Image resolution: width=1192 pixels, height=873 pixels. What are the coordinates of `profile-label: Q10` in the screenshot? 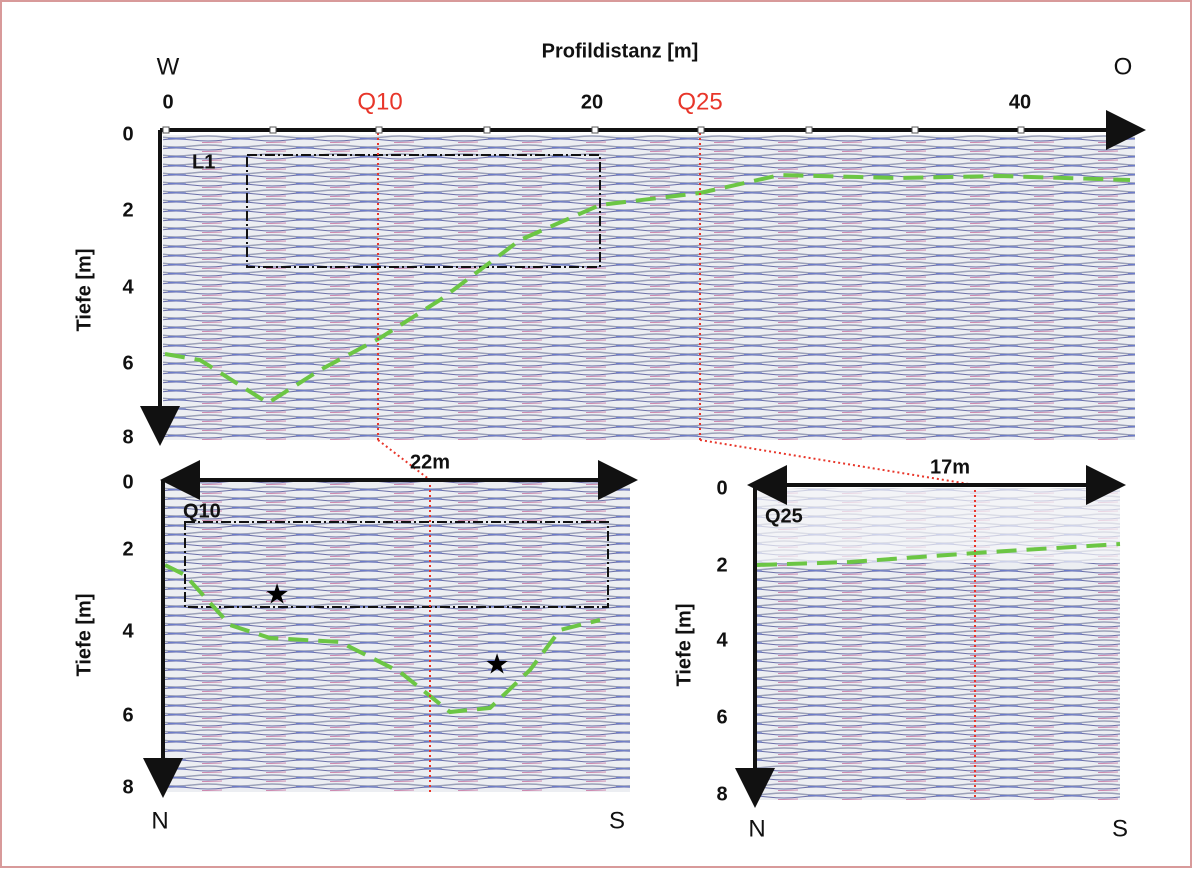 It's located at (202, 511).